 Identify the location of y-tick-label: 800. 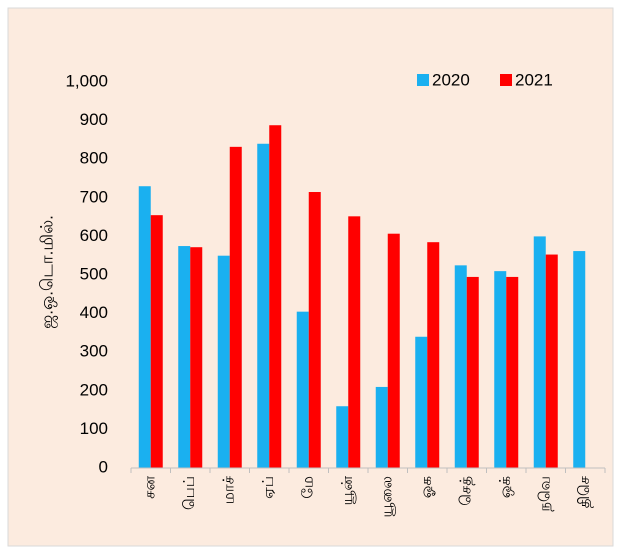
(94, 158).